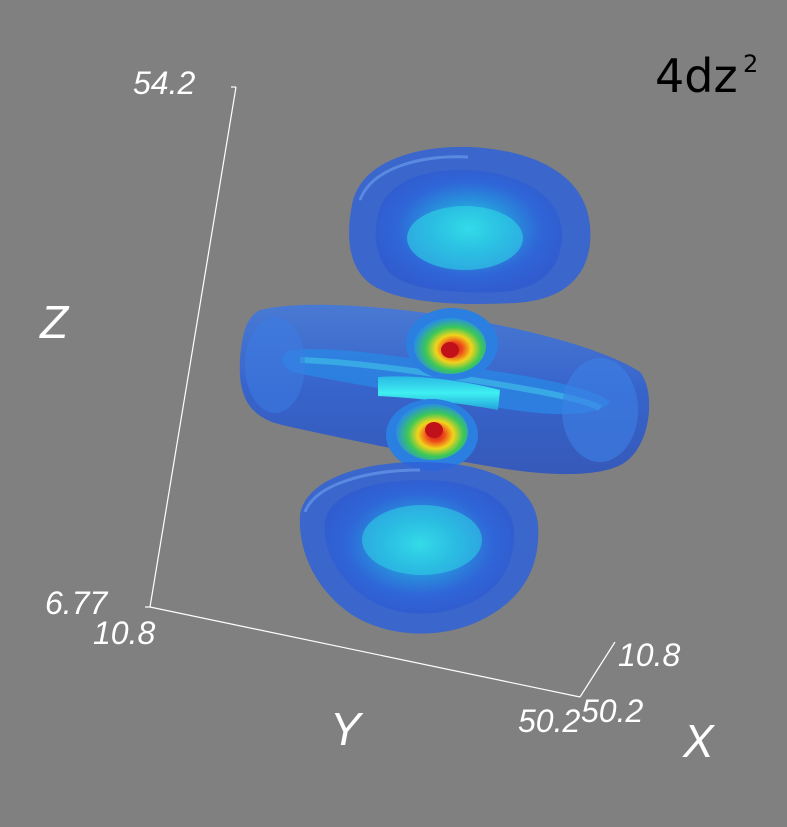  What do you see at coordinates (696, 76) in the screenshot?
I see `orbital-label-main: 4dz` at bounding box center [696, 76].